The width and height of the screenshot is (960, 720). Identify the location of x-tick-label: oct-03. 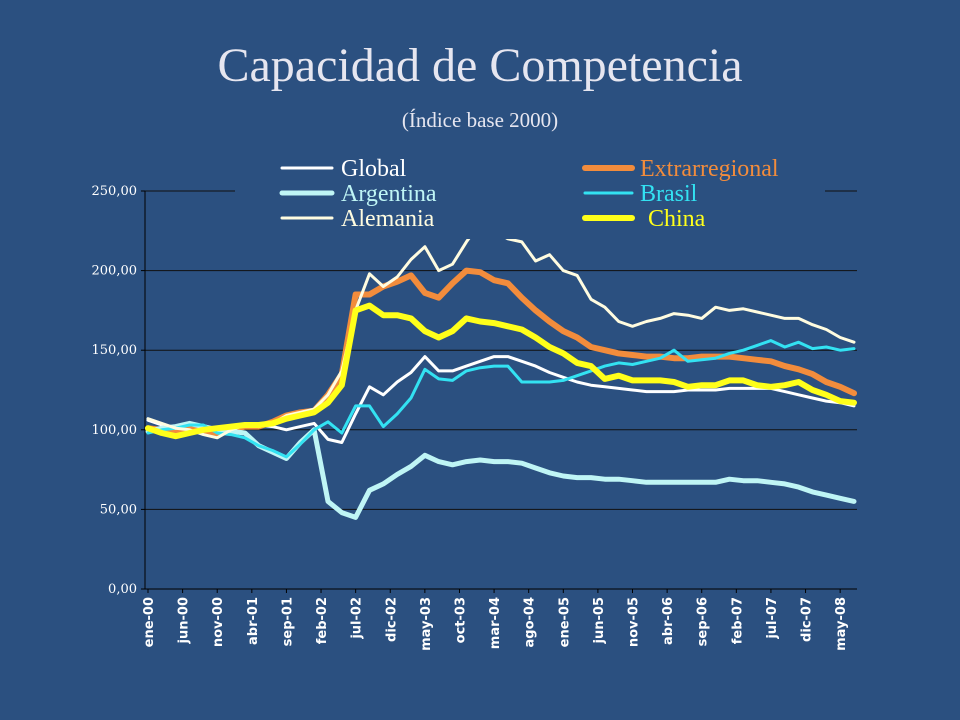
(460, 620).